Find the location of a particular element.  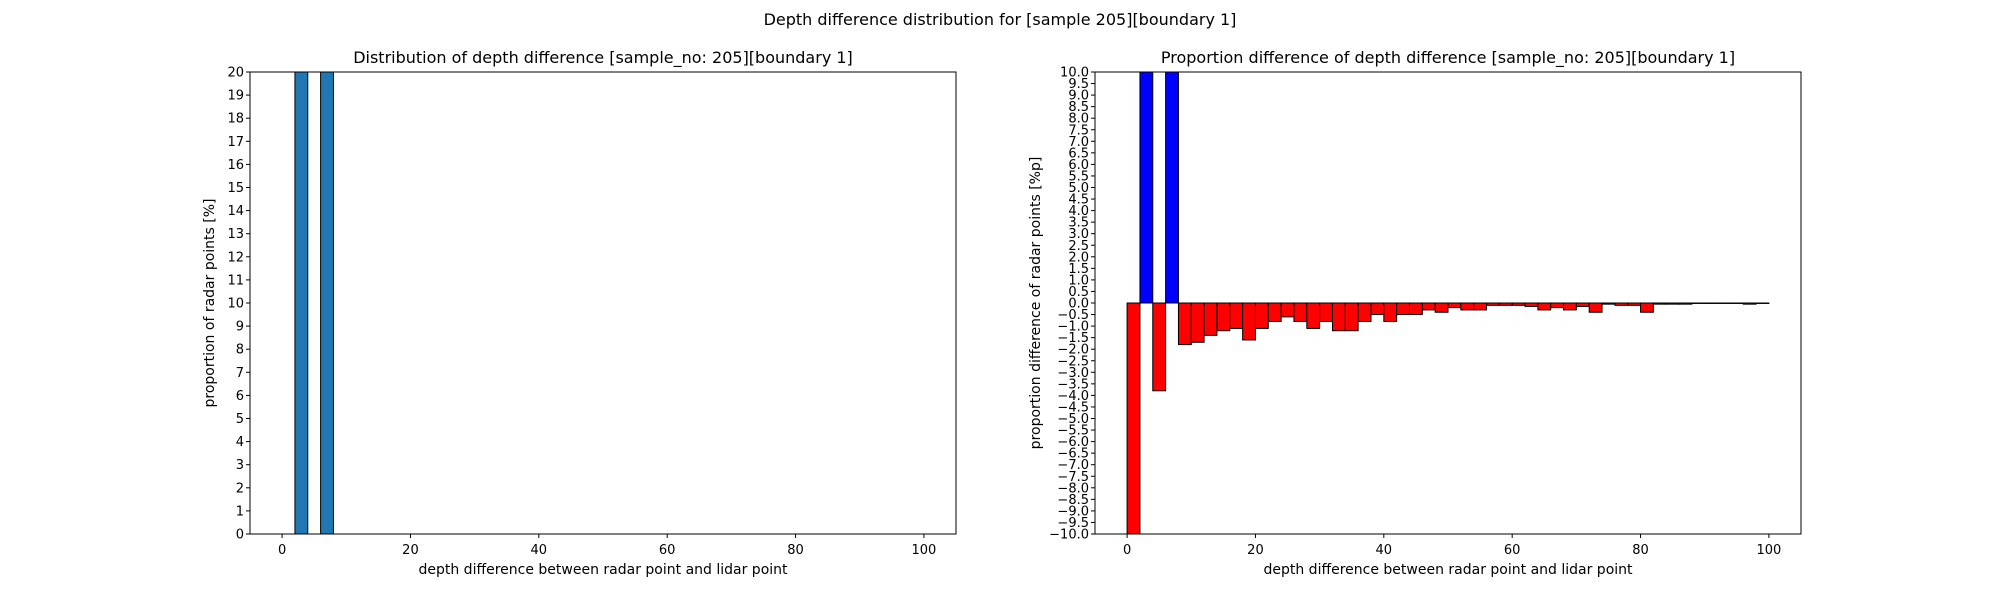

left-y-tick-label: 0 is located at coordinates (240, 535).